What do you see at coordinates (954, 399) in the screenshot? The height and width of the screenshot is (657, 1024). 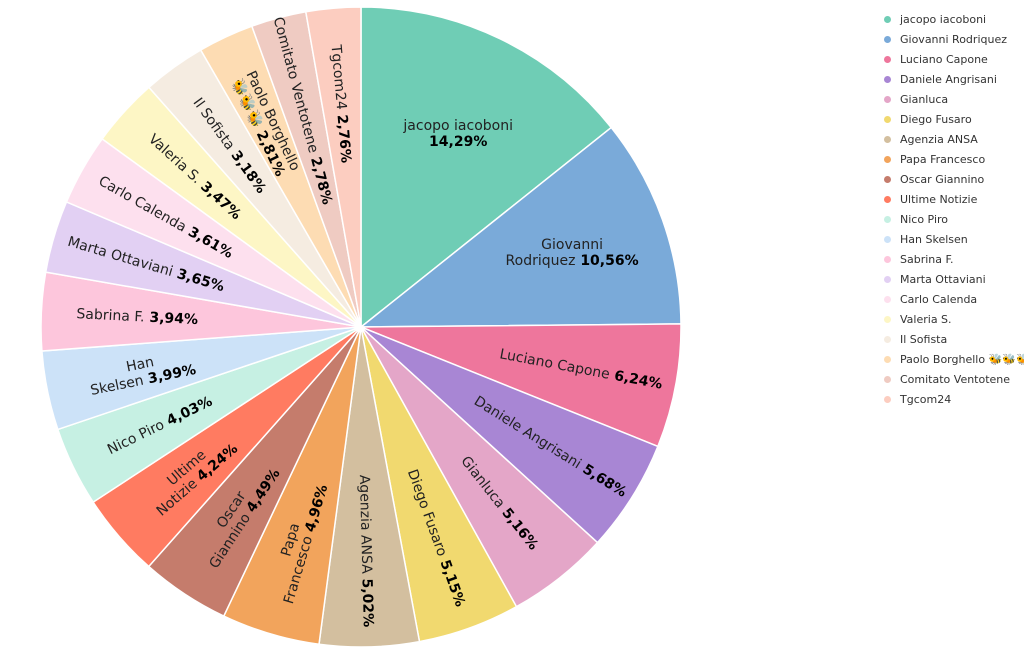 I see `legend-item: Tgcom24` at bounding box center [954, 399].